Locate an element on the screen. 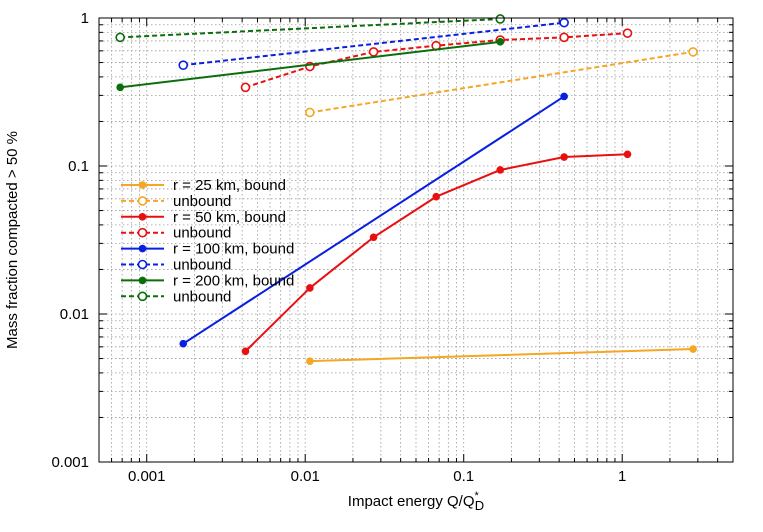 The height and width of the screenshot is (532, 763). legend-item: r = 50 km, bound is located at coordinates (203, 217).